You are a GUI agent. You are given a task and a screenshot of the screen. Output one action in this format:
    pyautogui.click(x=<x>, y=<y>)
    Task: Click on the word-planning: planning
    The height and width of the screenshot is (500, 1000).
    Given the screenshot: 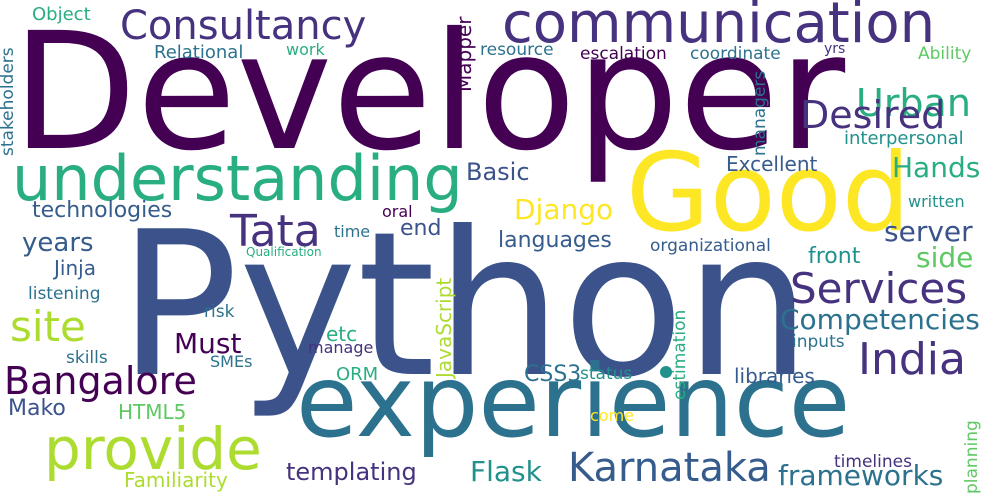 What is the action you would take?
    pyautogui.click(x=972, y=457)
    